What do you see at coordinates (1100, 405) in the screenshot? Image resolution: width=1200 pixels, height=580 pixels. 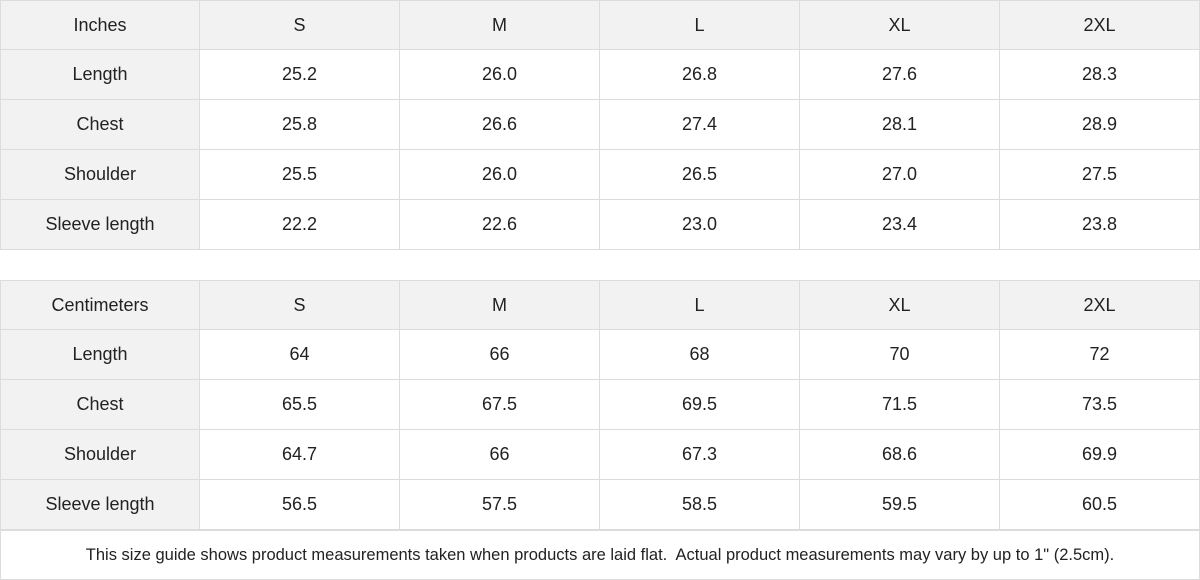 I see `value-cell: 73.5` at bounding box center [1100, 405].